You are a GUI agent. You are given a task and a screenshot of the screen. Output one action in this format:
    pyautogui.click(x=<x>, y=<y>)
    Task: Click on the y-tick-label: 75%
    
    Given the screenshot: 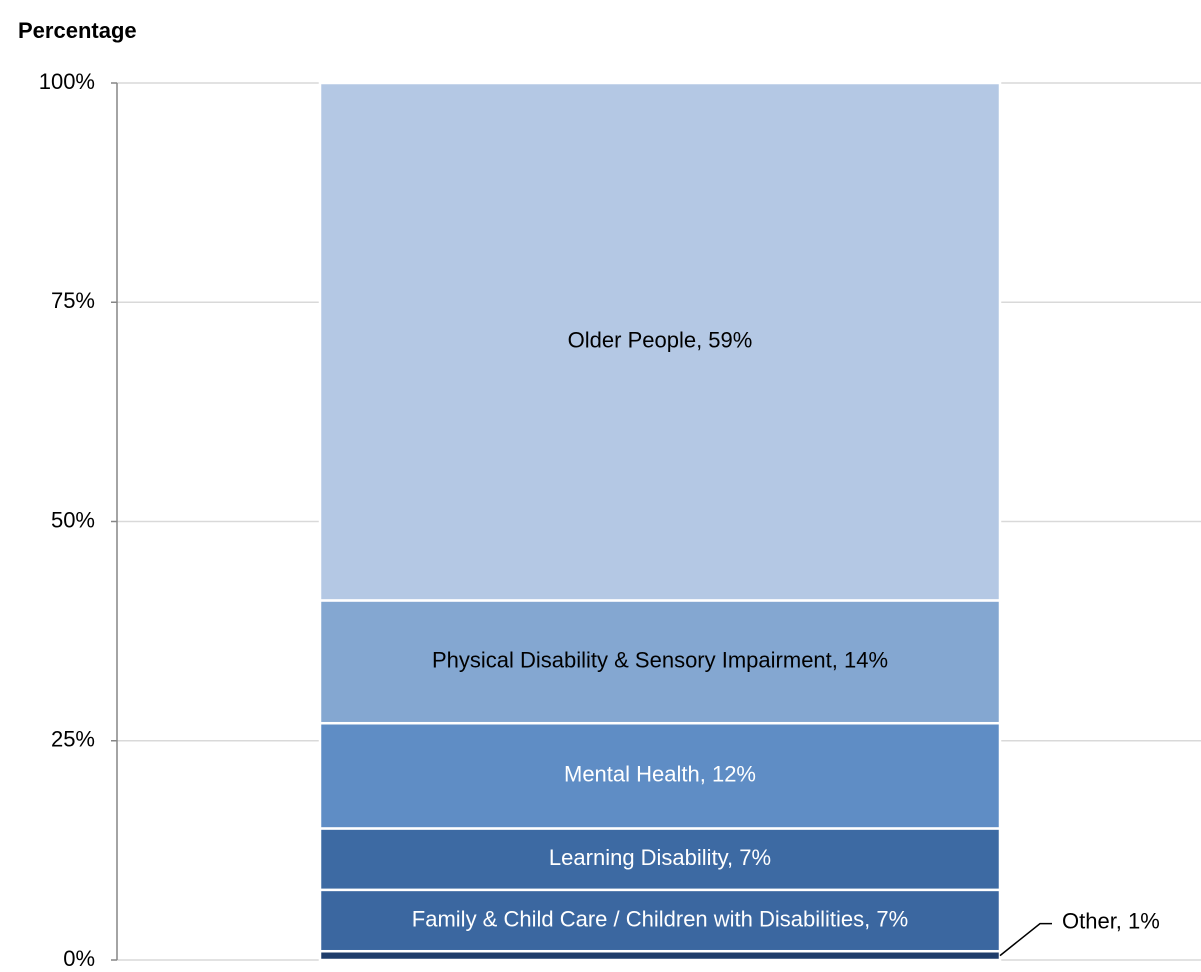 What is the action you would take?
    pyautogui.click(x=73, y=300)
    